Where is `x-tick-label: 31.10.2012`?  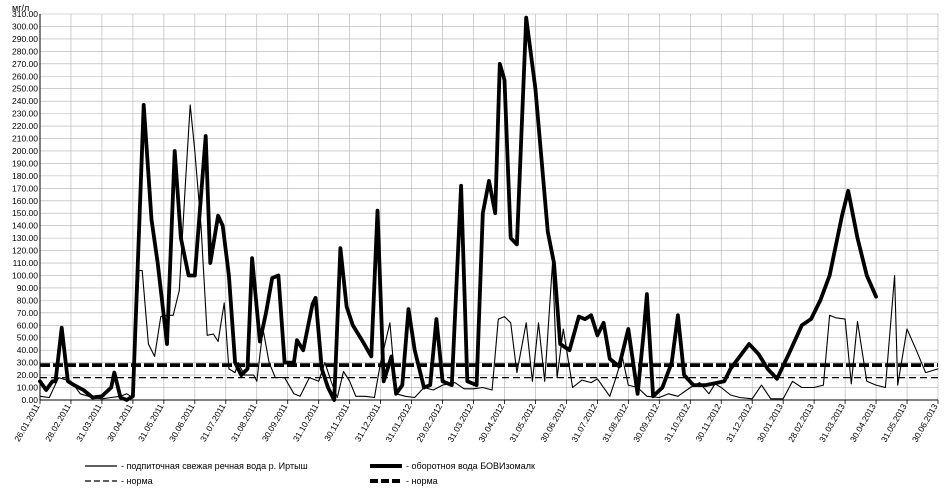 x-tick-label: 31.10.2012 is located at coordinates (677, 423).